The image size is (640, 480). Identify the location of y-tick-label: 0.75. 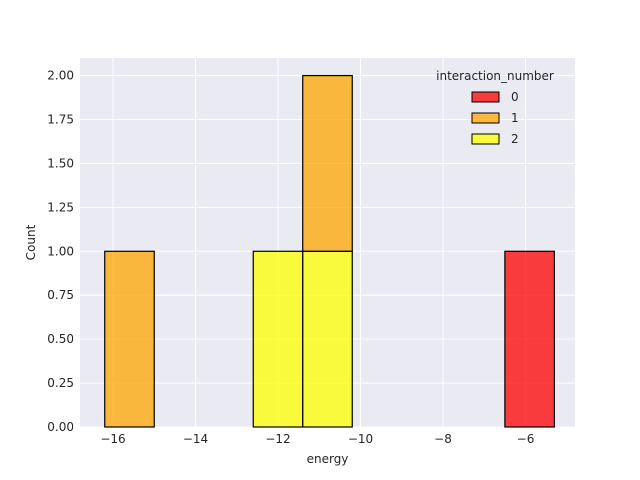
(60, 295).